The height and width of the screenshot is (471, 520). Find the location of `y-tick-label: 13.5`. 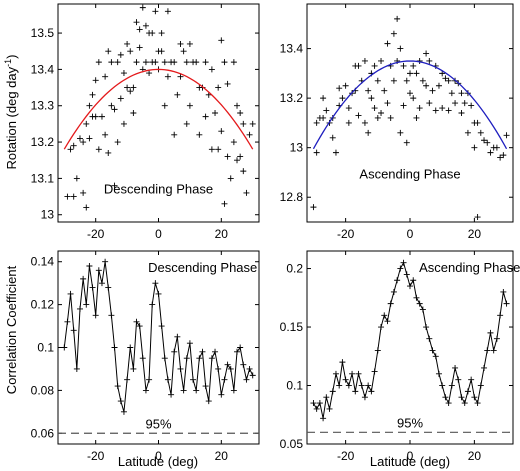

y-tick-label: 13.5 is located at coordinates (43, 33).